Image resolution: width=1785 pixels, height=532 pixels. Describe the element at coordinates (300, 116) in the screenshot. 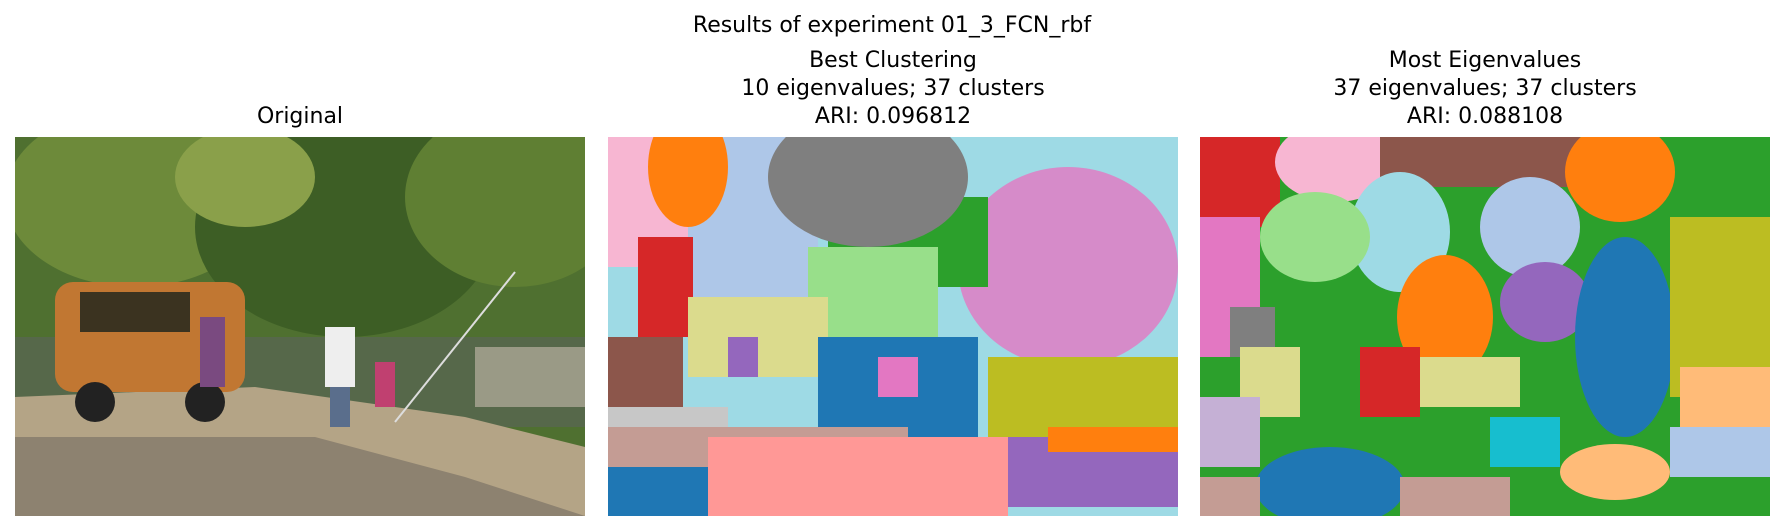

I see `panel-title: Original` at that location.